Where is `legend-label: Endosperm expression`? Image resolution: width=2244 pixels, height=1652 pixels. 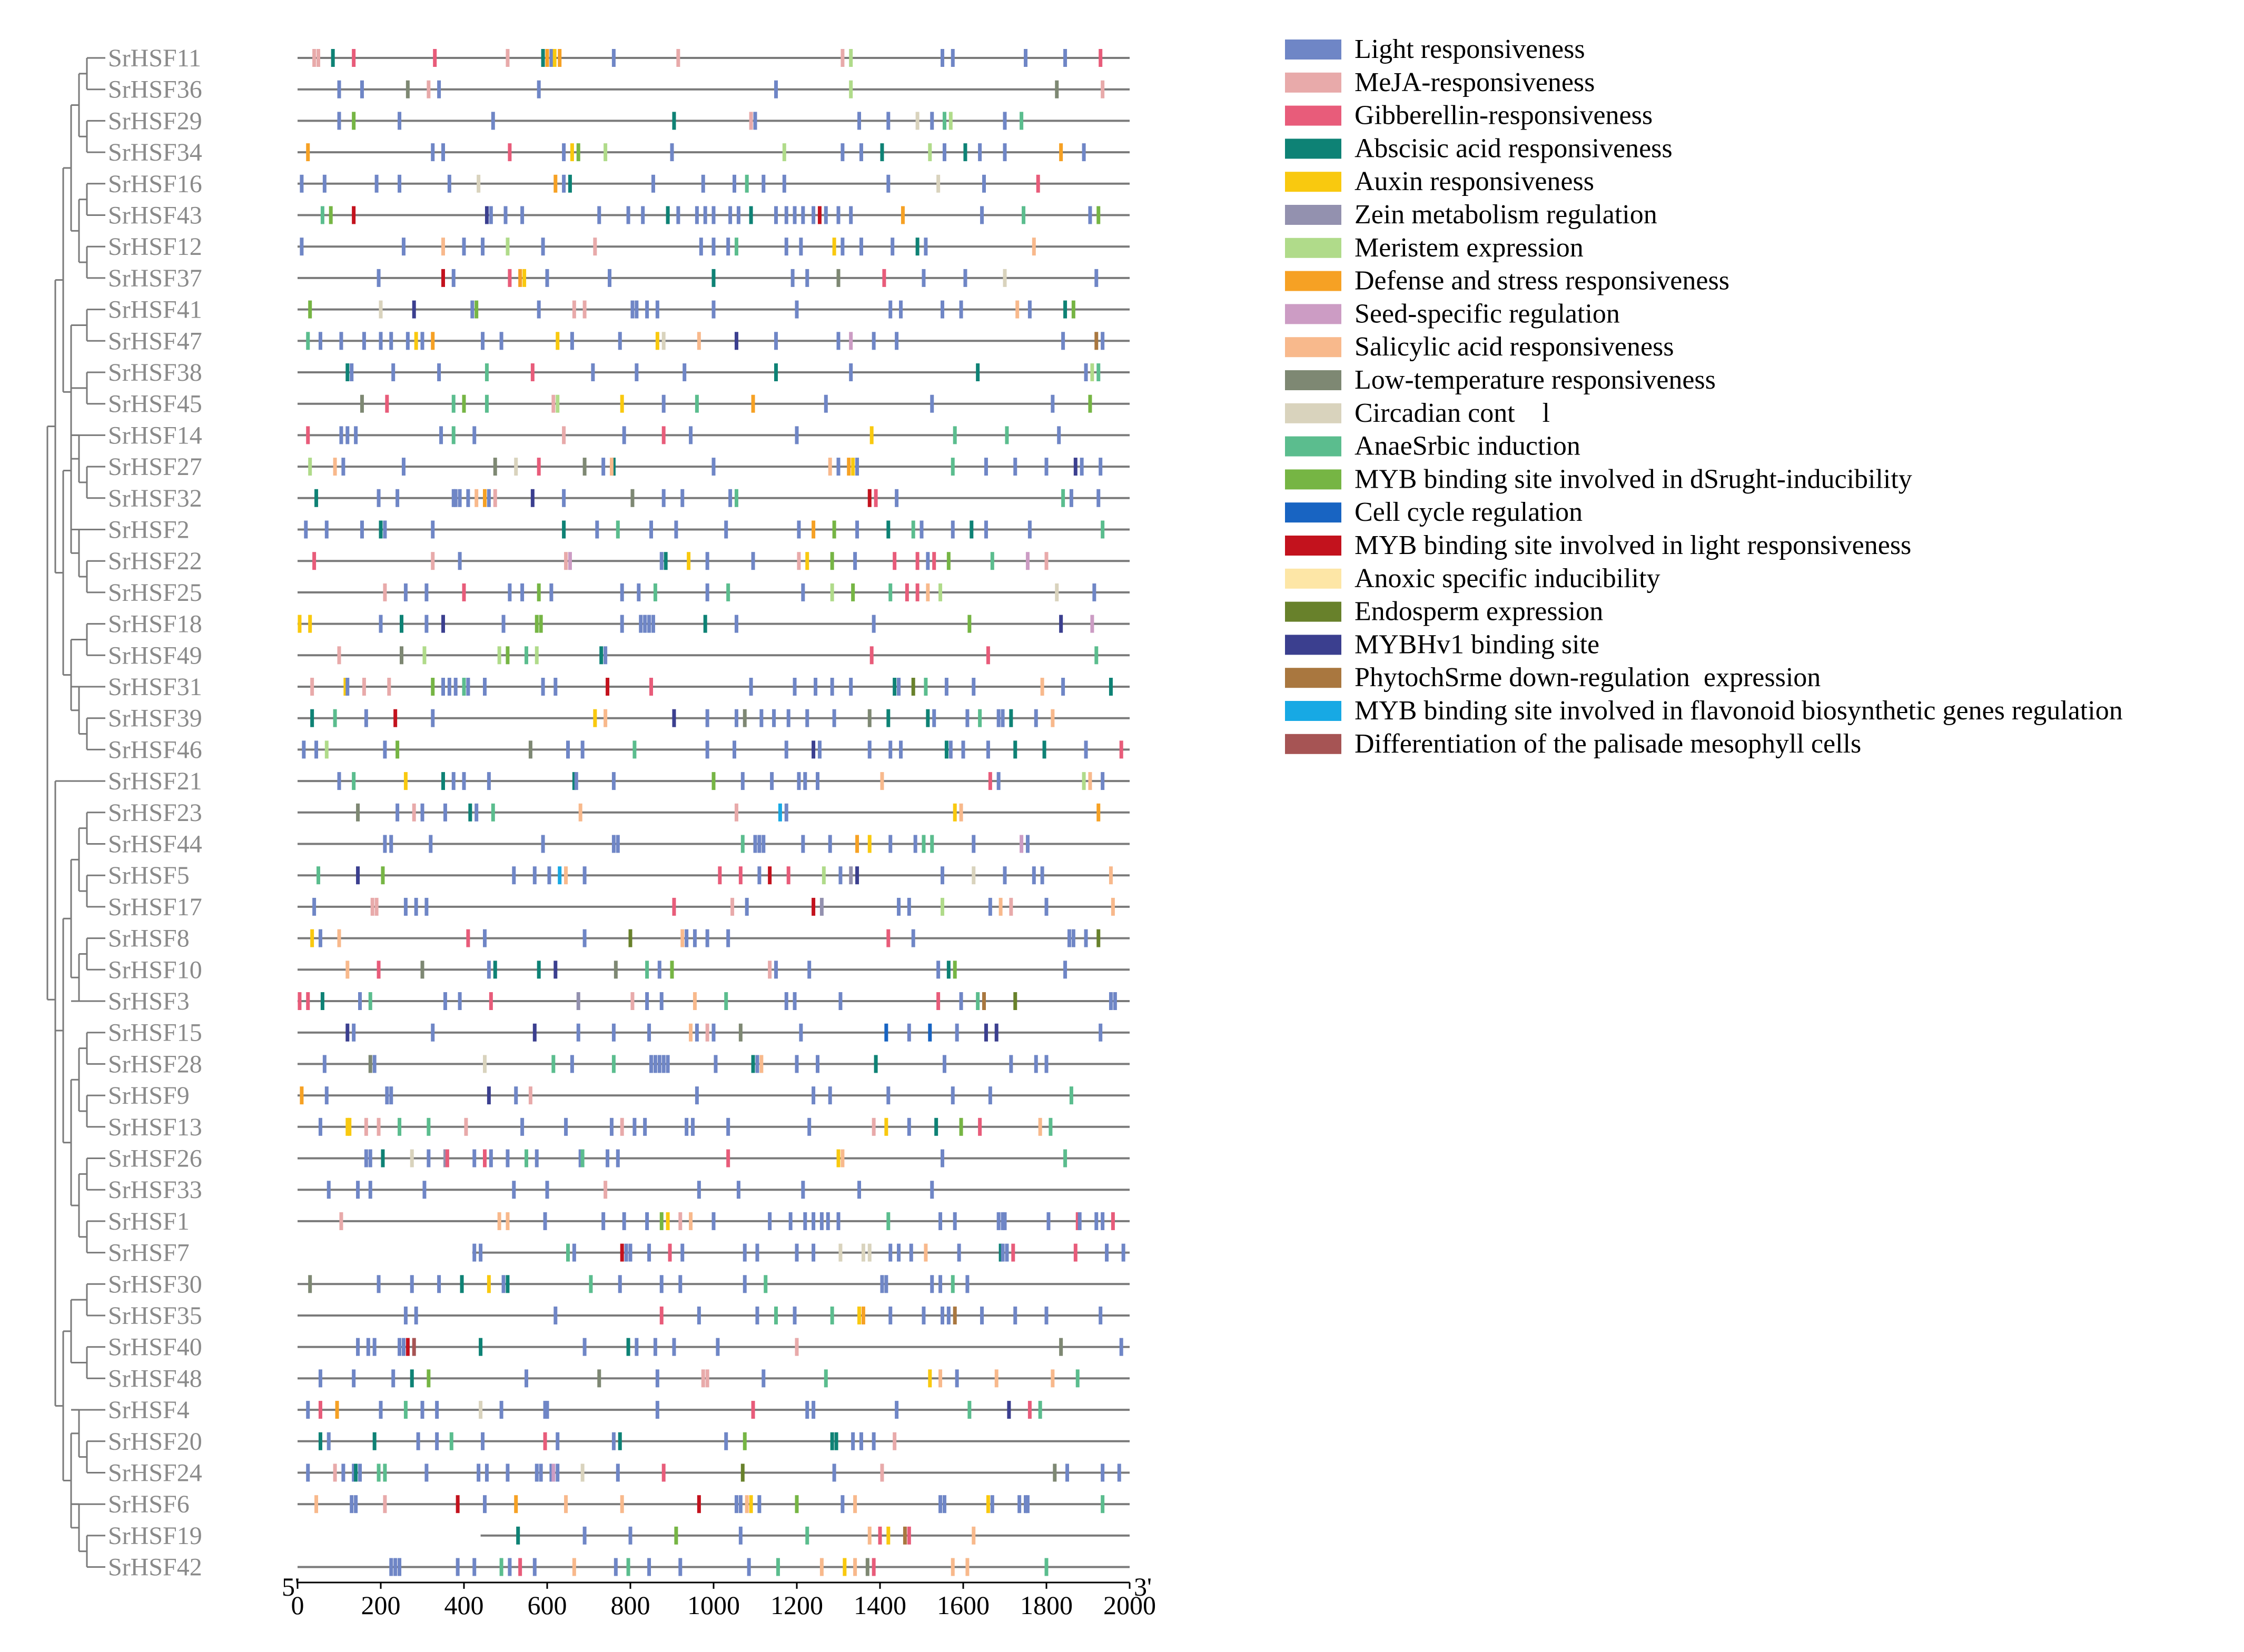 legend-label: Endosperm expression is located at coordinates (1479, 612).